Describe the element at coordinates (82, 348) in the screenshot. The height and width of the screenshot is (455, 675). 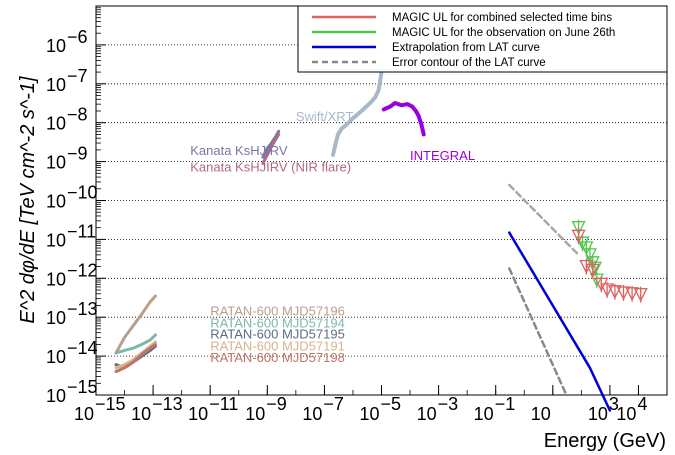
I see `y-tick-exponent: −14` at that location.